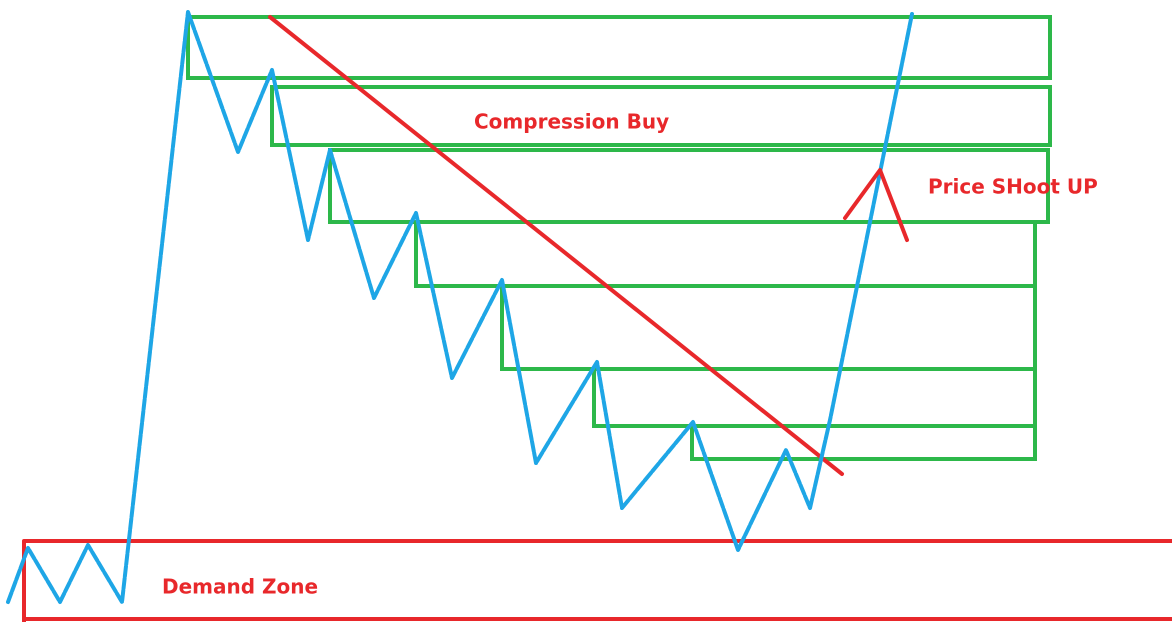  Describe the element at coordinates (571, 122) in the screenshot. I see `compression-label: Compression Buy` at that location.